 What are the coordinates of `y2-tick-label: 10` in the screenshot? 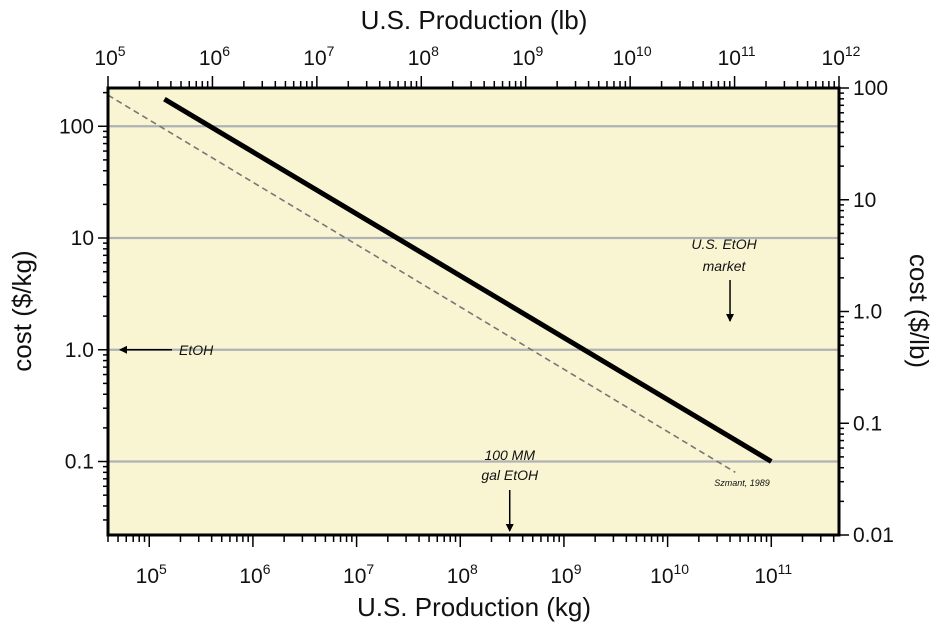 It's located at (864, 200).